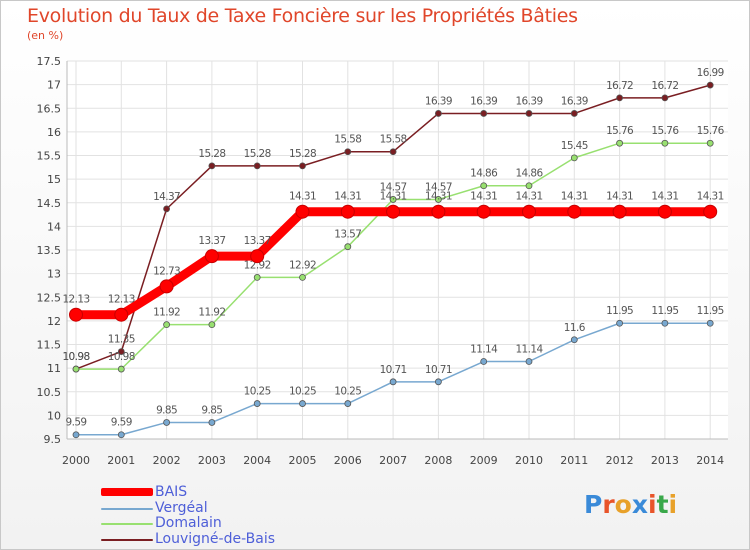  I want to click on y-tick-label: 17, so click(54, 85).